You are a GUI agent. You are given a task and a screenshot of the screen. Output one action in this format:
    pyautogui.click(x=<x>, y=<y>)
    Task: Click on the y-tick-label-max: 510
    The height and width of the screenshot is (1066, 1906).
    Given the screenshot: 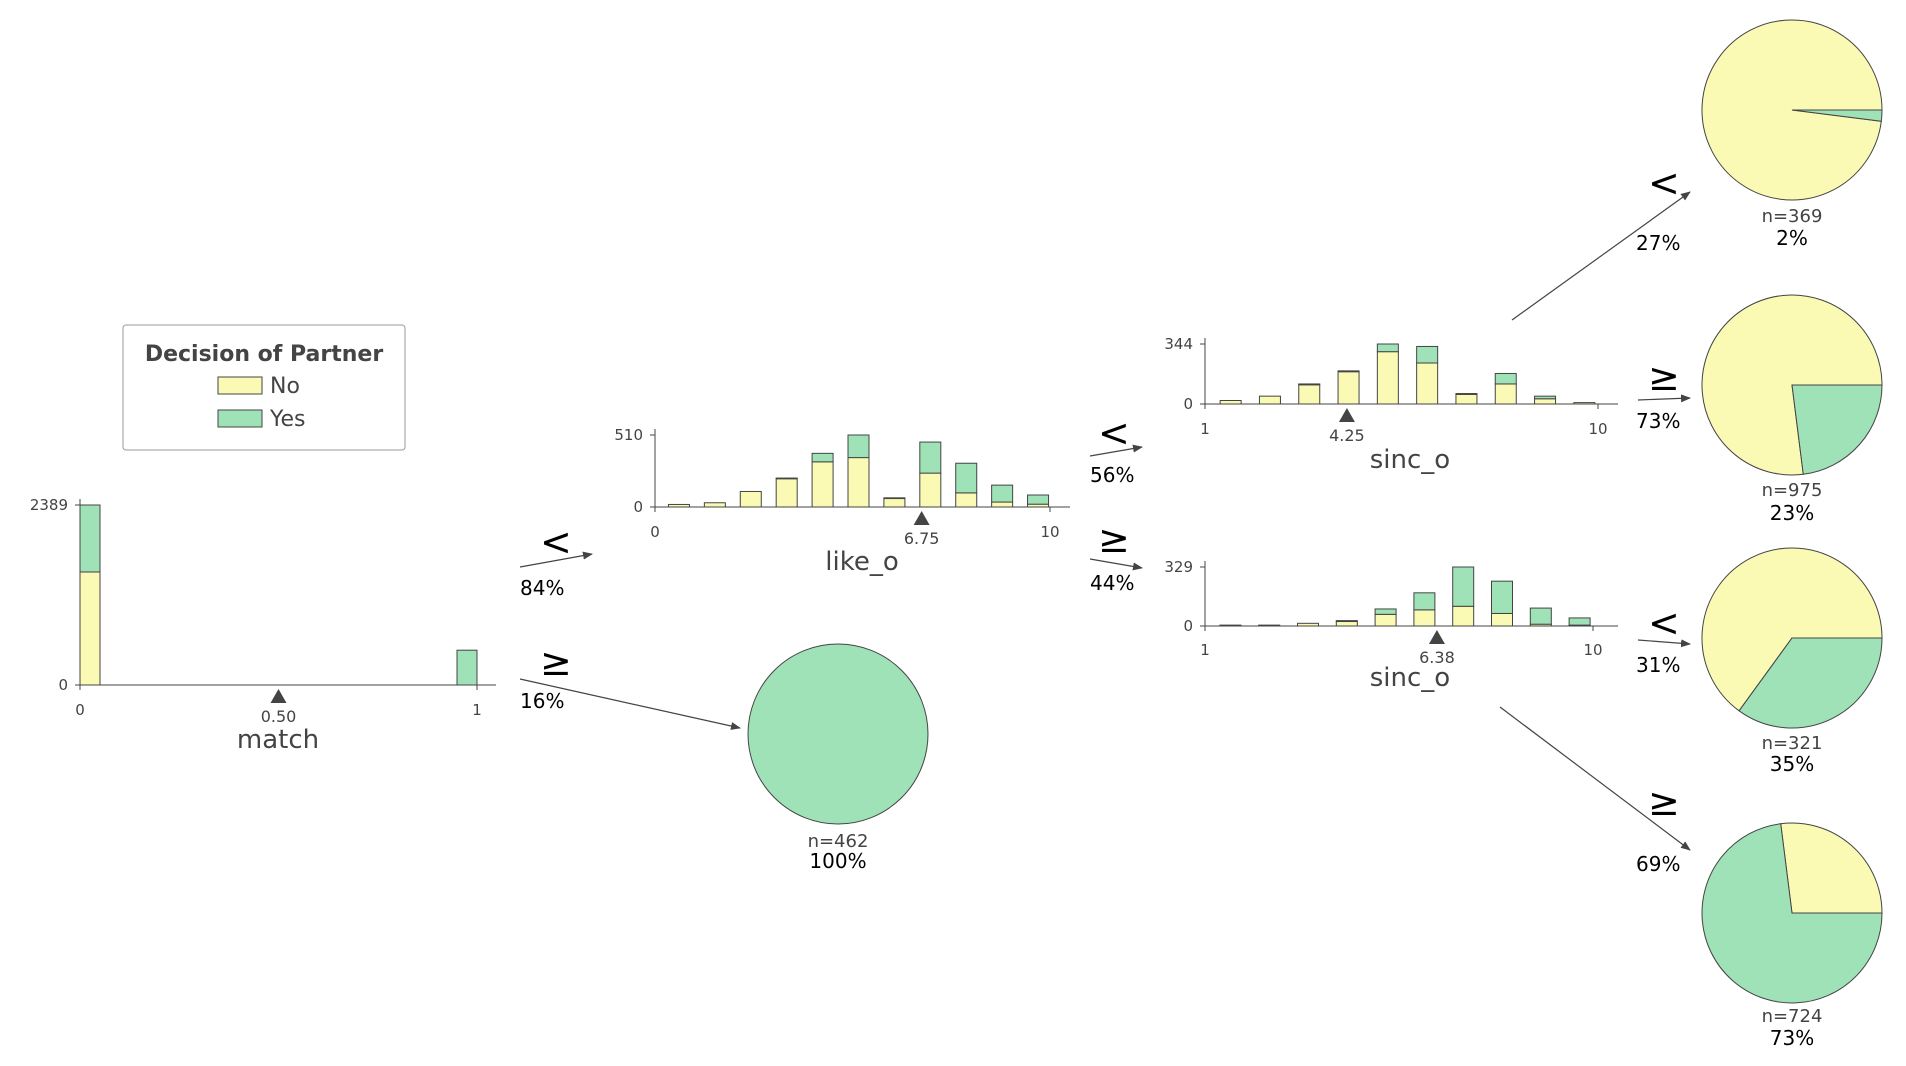 What is the action you would take?
    pyautogui.click(x=628, y=435)
    